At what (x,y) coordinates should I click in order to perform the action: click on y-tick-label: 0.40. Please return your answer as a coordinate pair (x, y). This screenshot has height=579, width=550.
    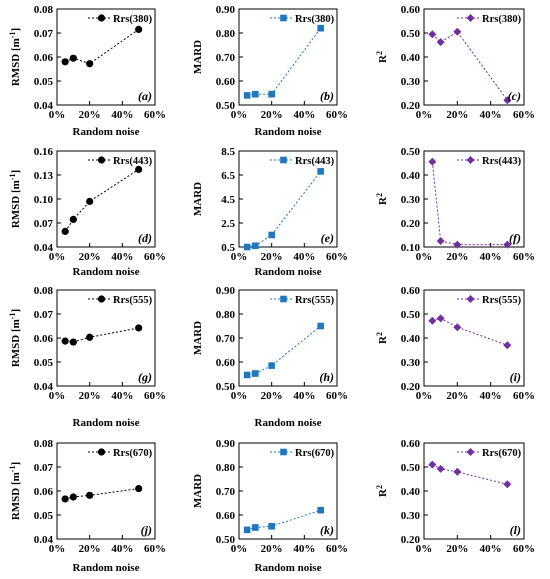
    Looking at the image, I should click on (411, 492).